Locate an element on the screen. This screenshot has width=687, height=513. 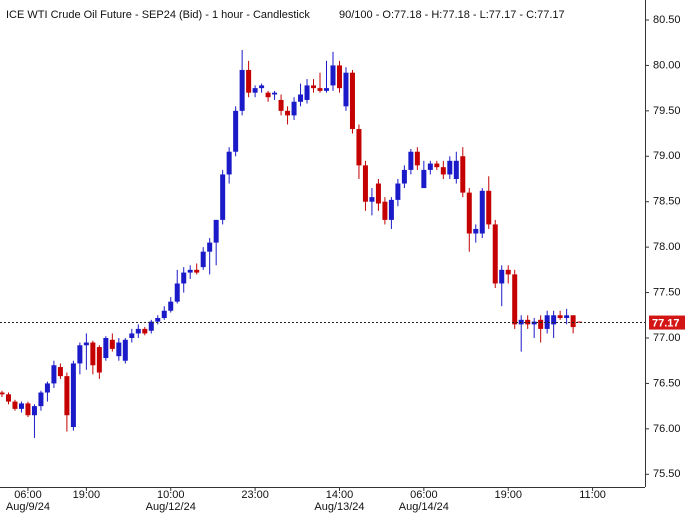
y-tick-label: 80.50 is located at coordinates (667, 20).